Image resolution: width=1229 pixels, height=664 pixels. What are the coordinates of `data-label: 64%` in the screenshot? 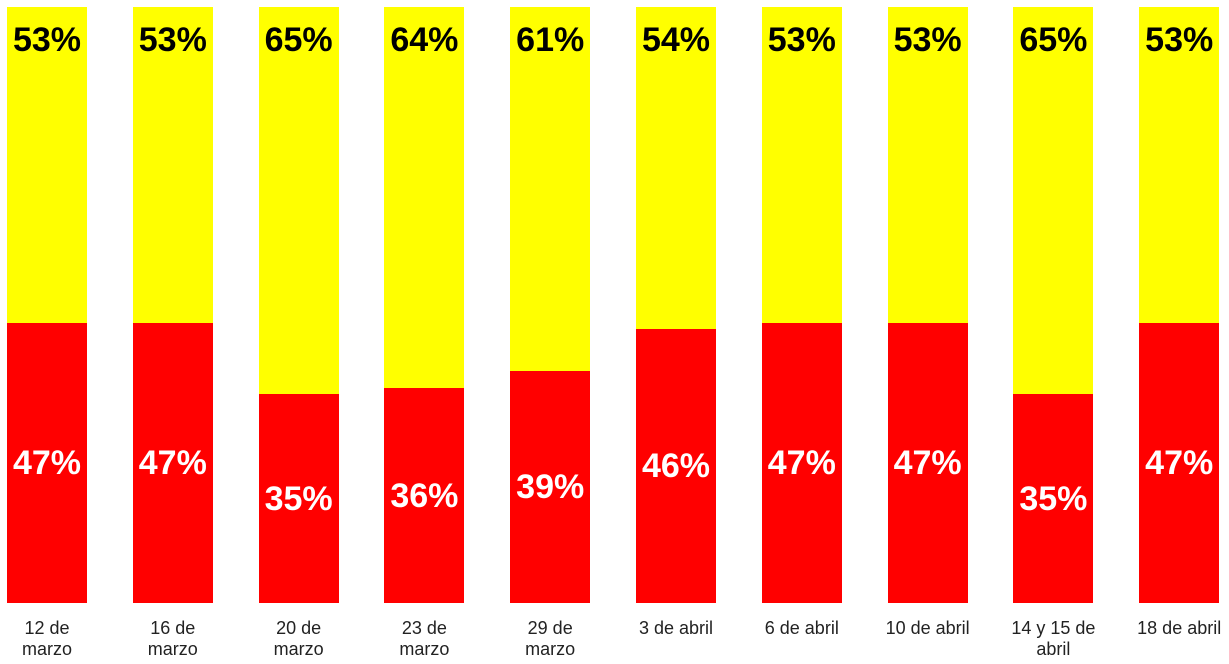 It's located at (424, 40).